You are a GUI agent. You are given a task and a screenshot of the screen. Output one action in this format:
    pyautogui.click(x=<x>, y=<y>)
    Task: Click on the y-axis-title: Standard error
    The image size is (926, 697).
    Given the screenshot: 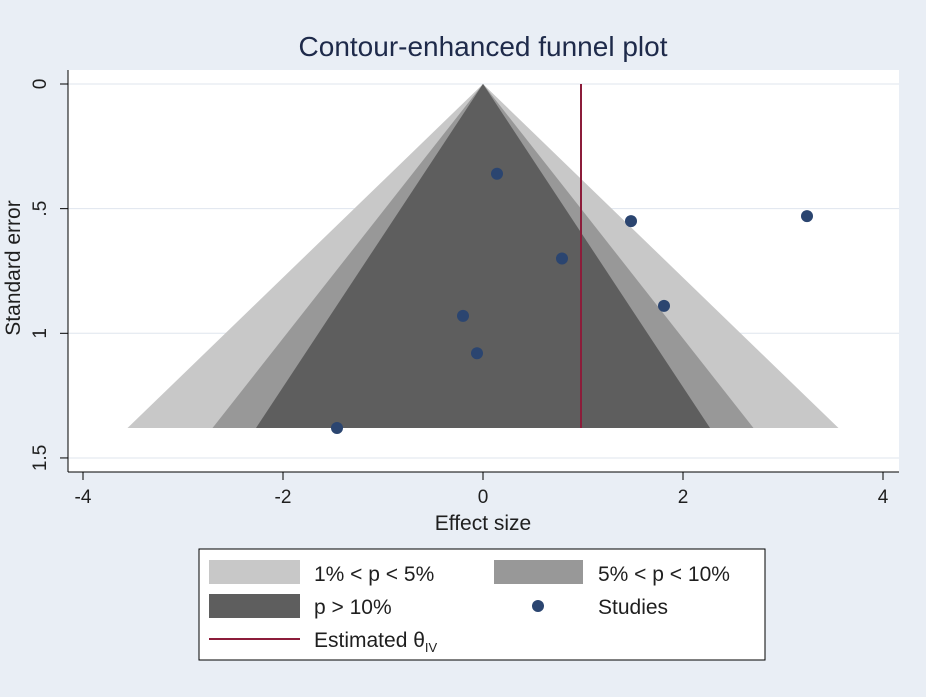 What is the action you would take?
    pyautogui.click(x=13, y=267)
    